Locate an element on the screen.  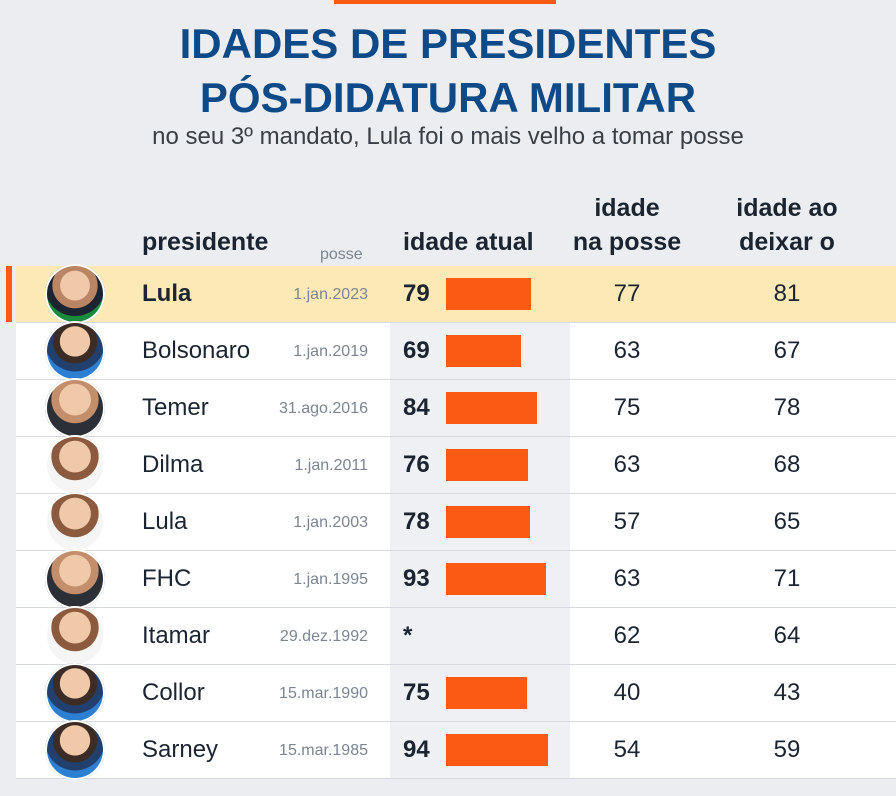
table-row: Lula 1.jan.2023 79 77 81 is located at coordinates (451, 294).